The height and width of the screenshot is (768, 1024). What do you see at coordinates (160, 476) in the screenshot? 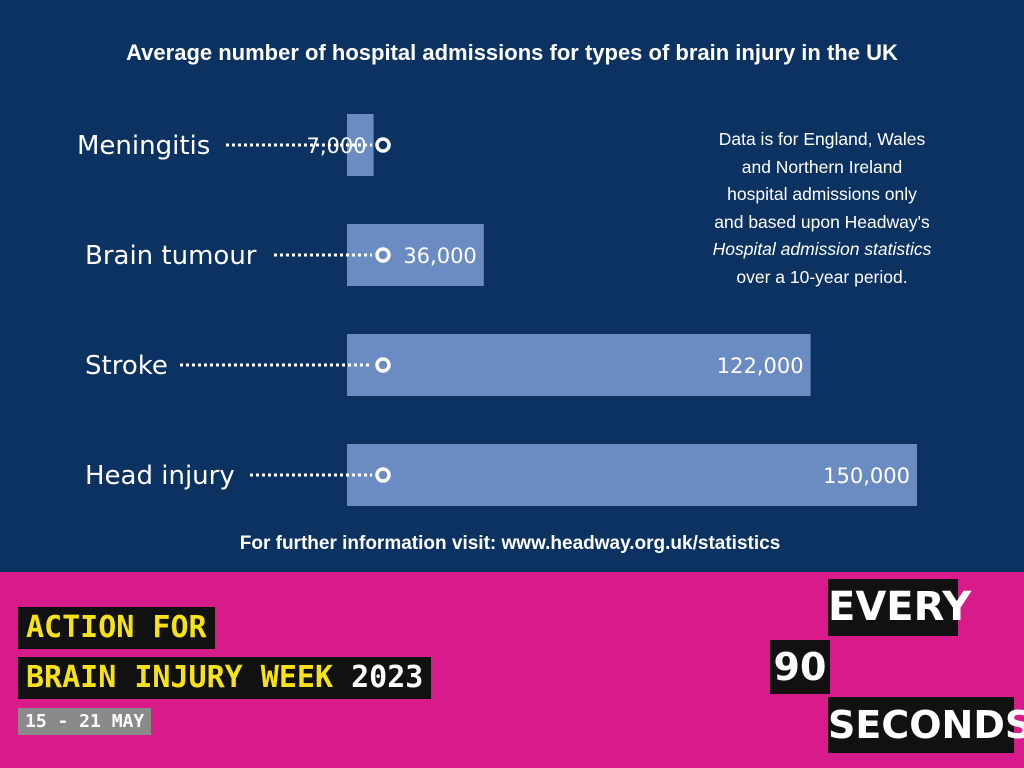
I see `category-label: Head injury` at bounding box center [160, 476].